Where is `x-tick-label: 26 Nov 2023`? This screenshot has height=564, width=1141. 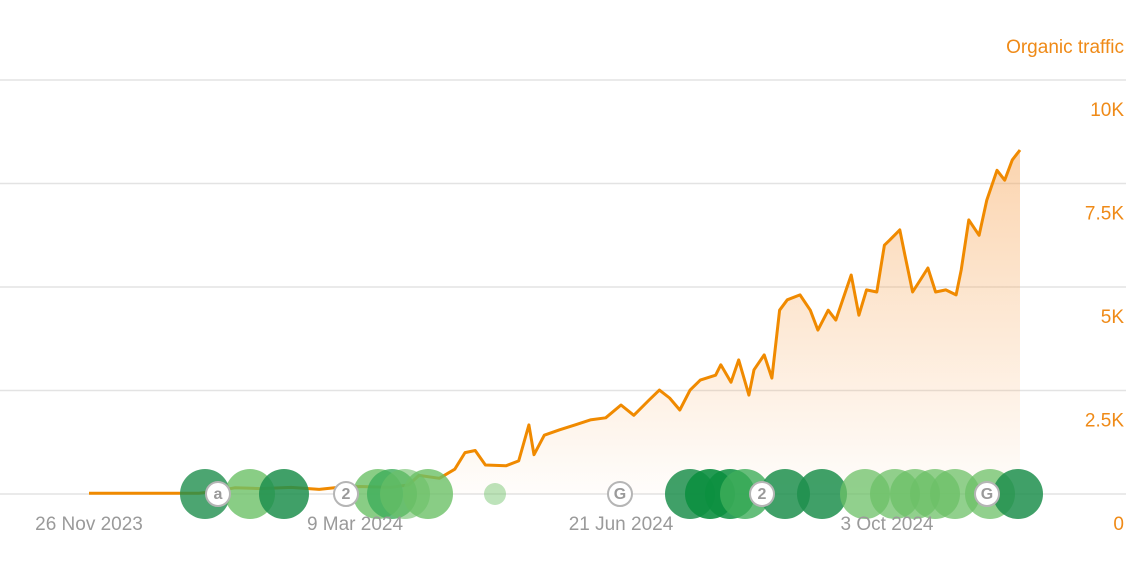
x-tick-label: 26 Nov 2023 is located at coordinates (89, 524).